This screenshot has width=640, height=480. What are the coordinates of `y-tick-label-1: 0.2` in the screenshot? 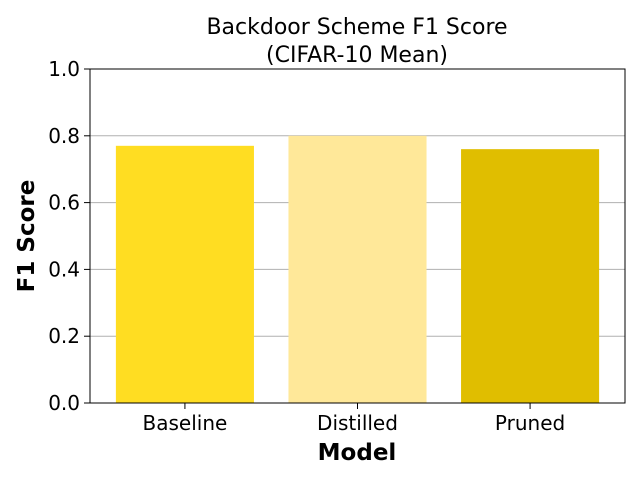 It's located at (64, 336).